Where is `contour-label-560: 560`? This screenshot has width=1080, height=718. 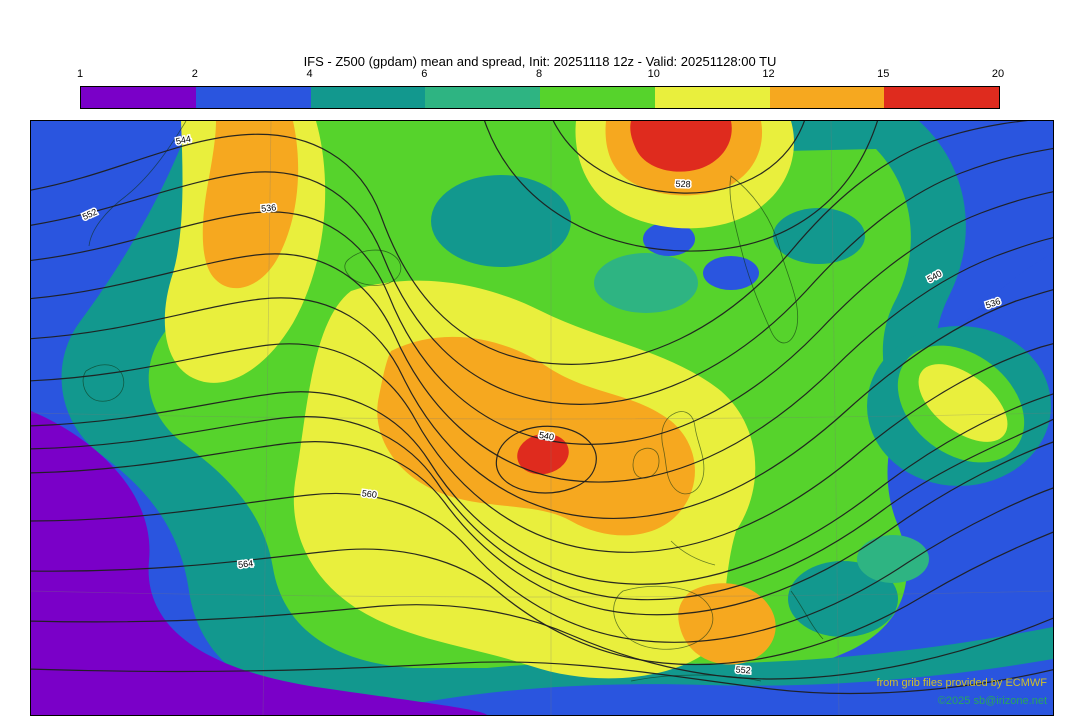 contour-label-560: 560 is located at coordinates (369, 494).